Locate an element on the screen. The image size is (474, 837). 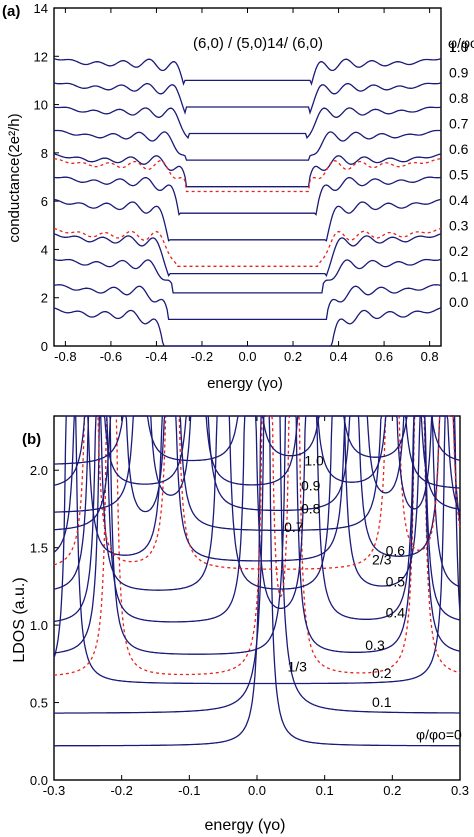
panel-b-series-0.9 is located at coordinates (257, 452).